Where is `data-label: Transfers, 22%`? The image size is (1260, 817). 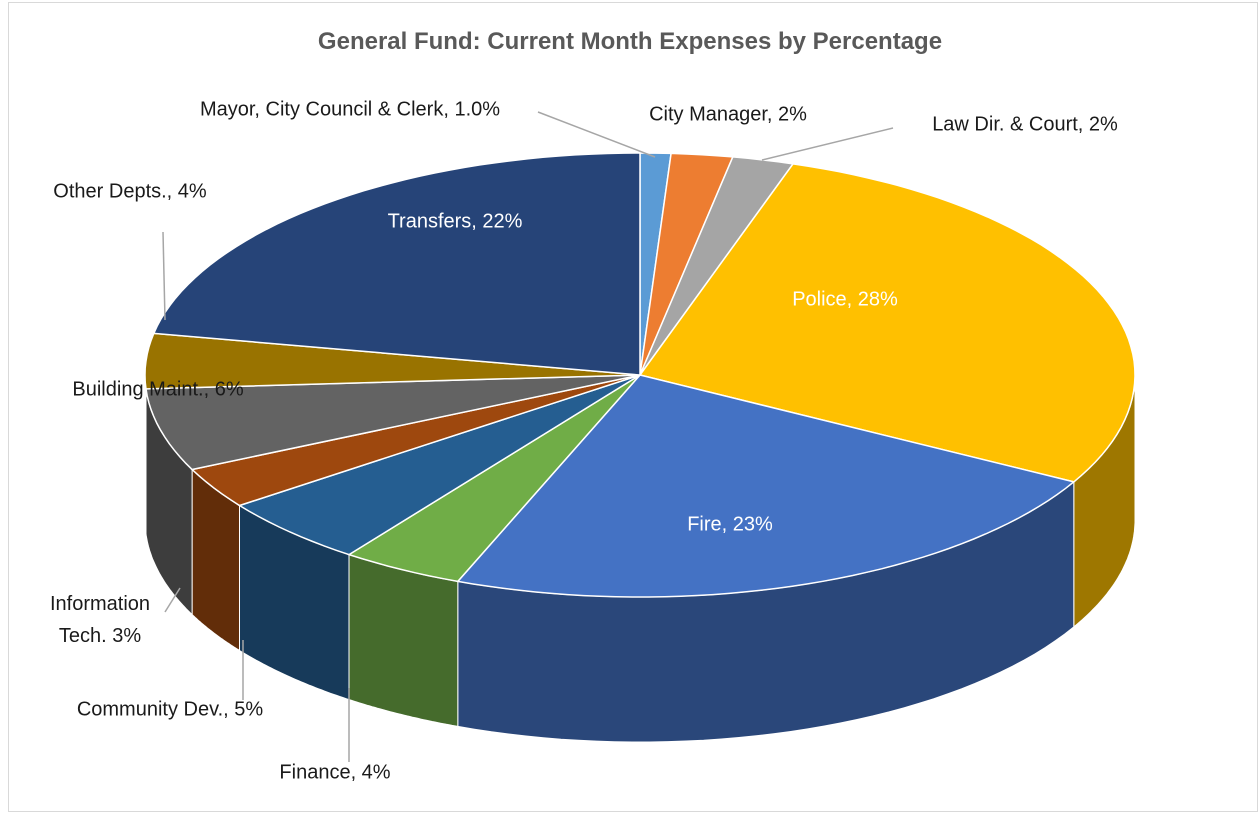 data-label: Transfers, 22% is located at coordinates (455, 221).